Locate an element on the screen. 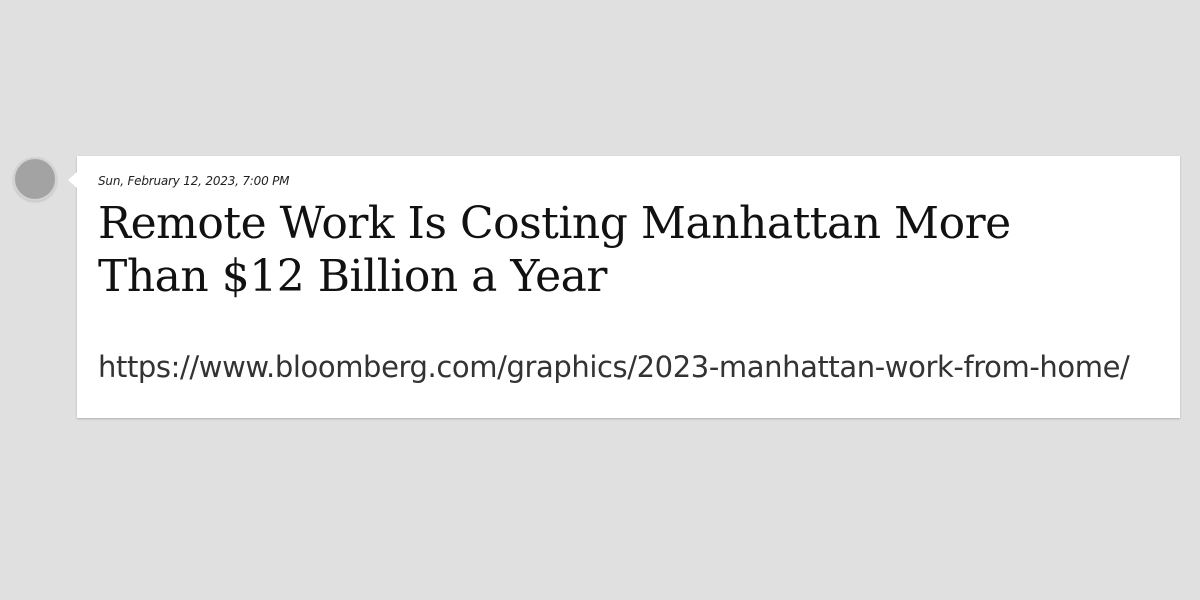  card-pointer is located at coordinates (72, 180).